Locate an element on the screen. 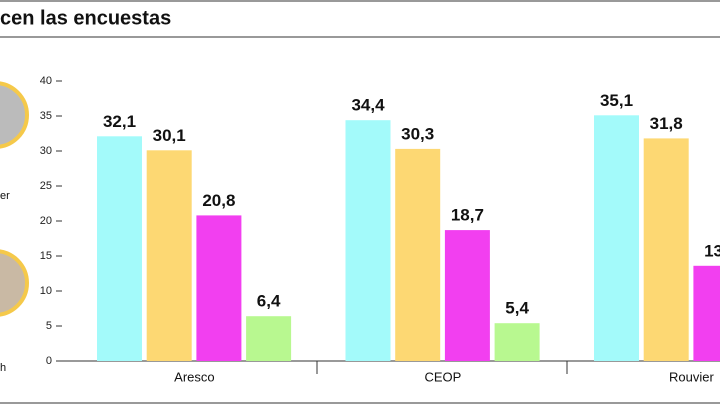 This screenshot has width=720, height=405. x-tick-label: CEOP is located at coordinates (442, 376).